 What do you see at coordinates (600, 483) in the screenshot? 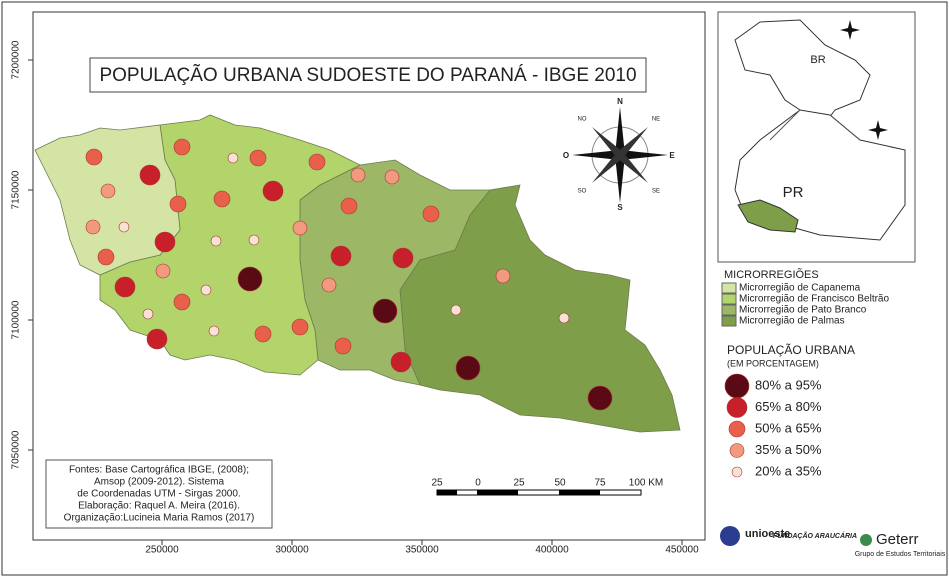
I see `scale-label: 75` at bounding box center [600, 483].